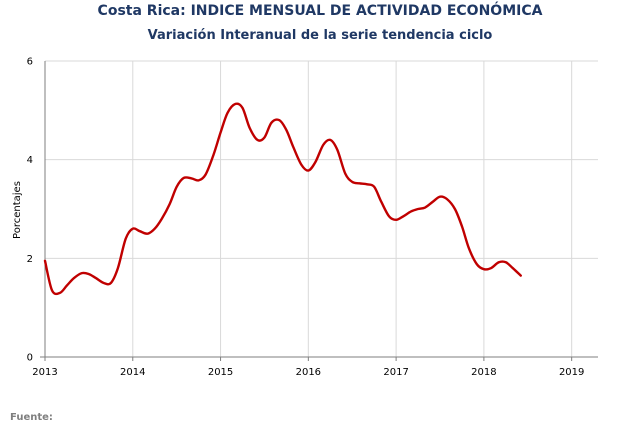 The width and height of the screenshot is (640, 424). I want to click on x-tick-label: 2018, so click(483, 372).